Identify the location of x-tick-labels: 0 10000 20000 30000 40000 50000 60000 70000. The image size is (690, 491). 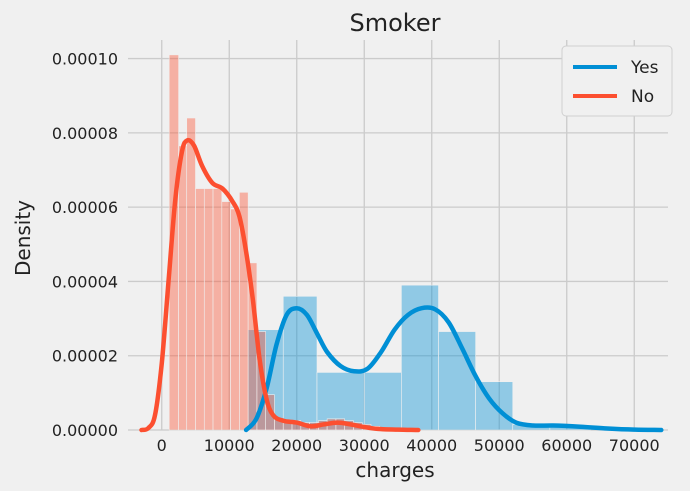
(408, 445).